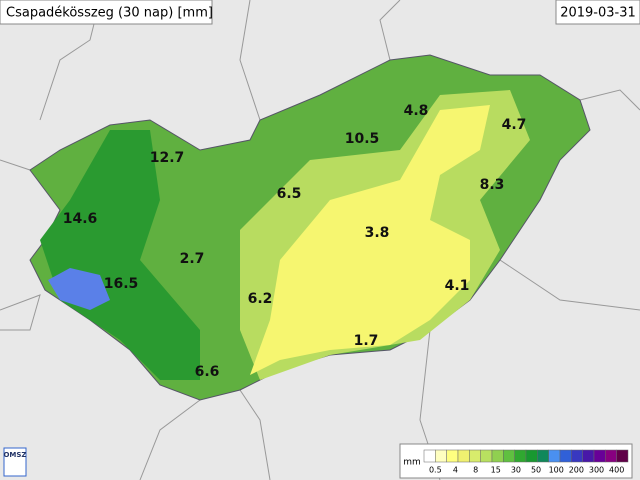 The height and width of the screenshot is (480, 640). What do you see at coordinates (496, 470) in the screenshot?
I see `legend-tick-label: 15` at bounding box center [496, 470].